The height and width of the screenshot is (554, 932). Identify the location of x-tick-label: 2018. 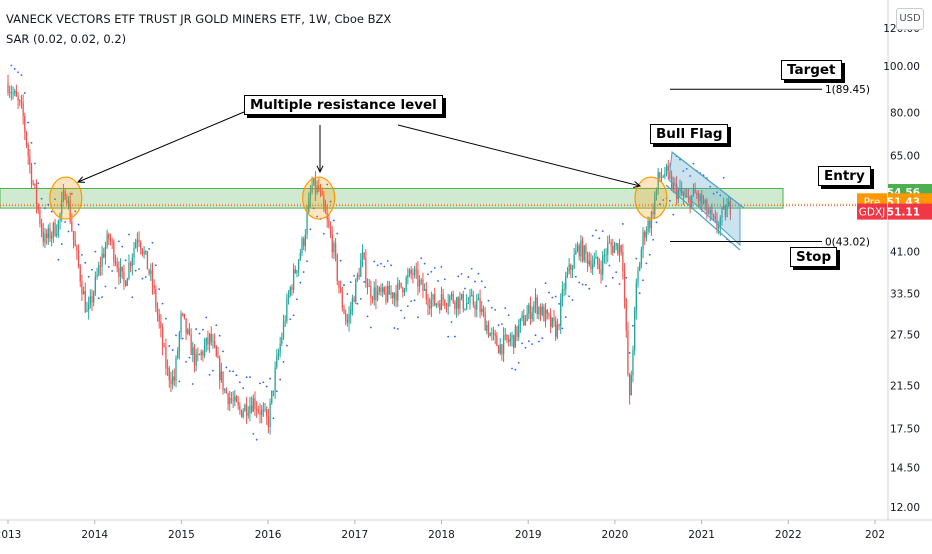
(441, 535).